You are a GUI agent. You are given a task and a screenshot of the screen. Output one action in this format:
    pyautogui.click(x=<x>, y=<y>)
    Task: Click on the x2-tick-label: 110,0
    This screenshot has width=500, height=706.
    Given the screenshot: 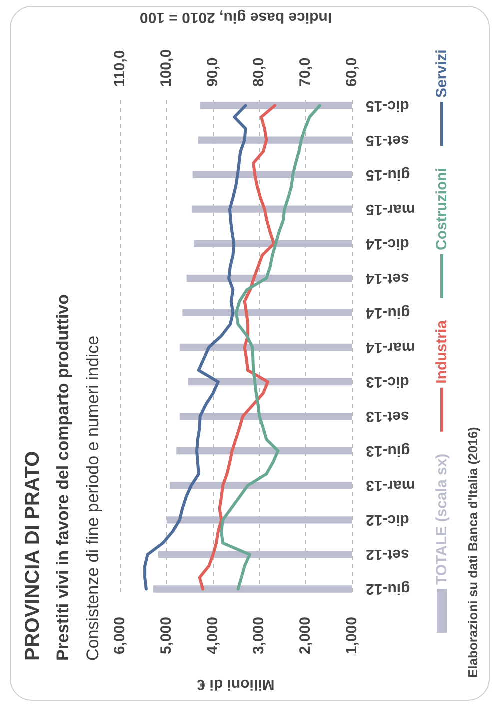 What is the action you would take?
    pyautogui.click(x=120, y=68)
    